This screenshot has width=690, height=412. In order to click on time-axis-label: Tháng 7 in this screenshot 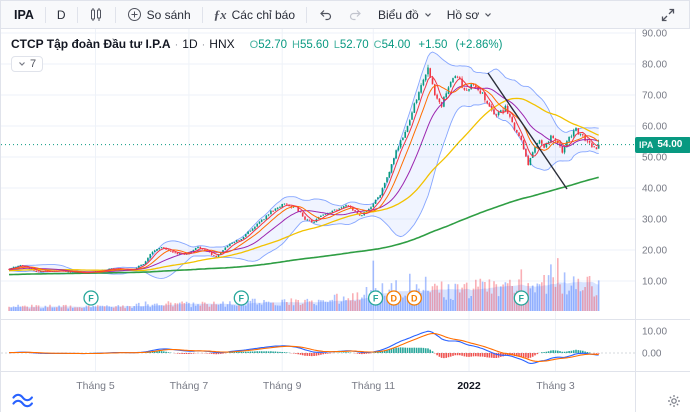, I will do `click(189, 386)`.